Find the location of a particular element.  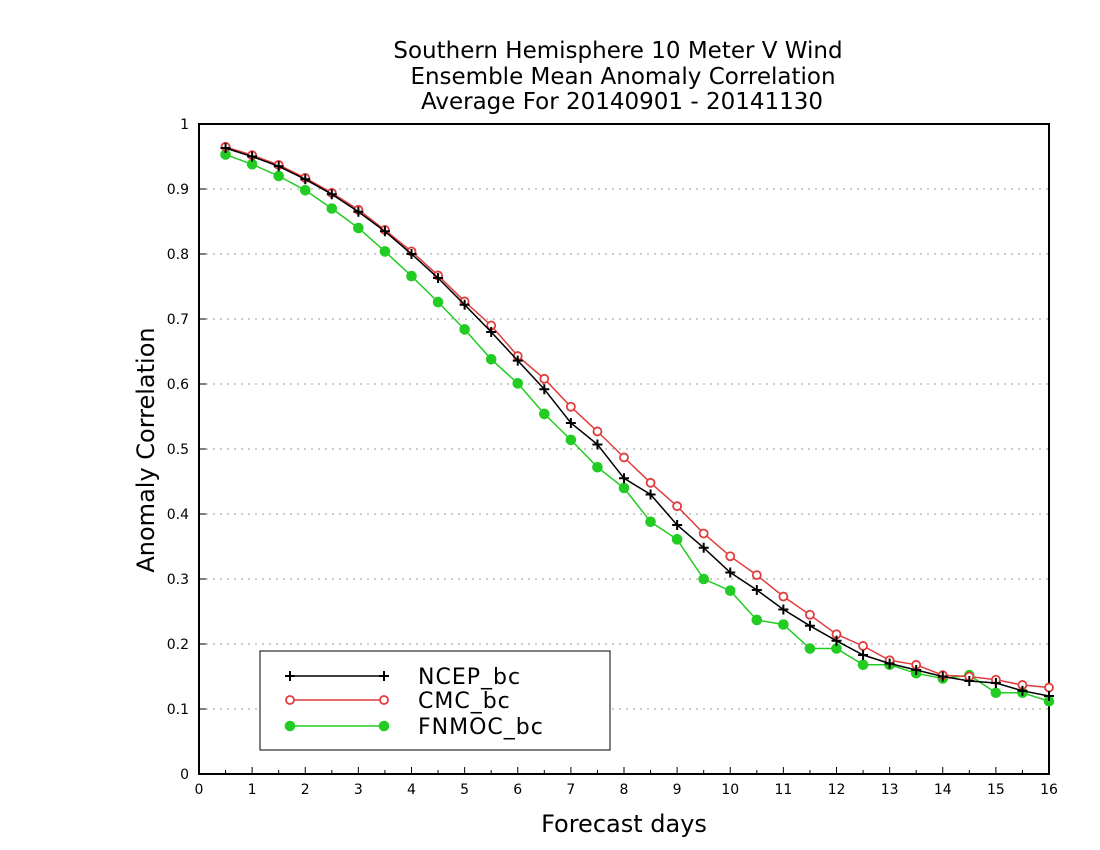

x-tick-label: 5 is located at coordinates (464, 790).